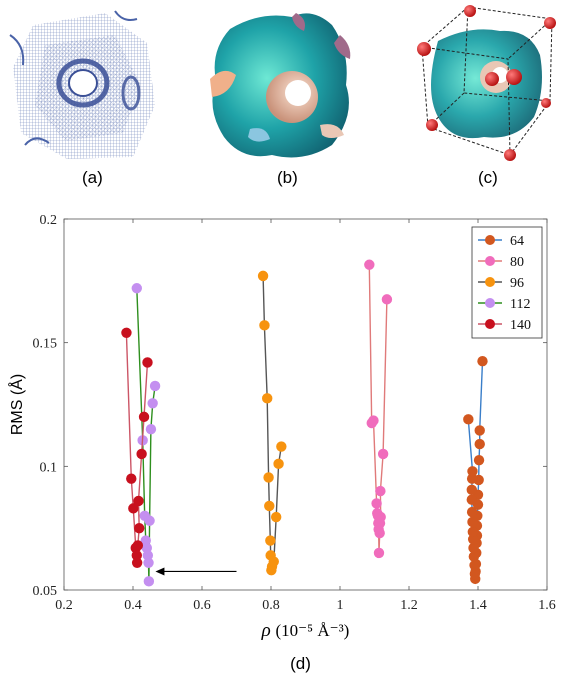 The image size is (563, 687). Describe the element at coordinates (202, 605) in the screenshot. I see `x-tick-label: 0.6` at that location.